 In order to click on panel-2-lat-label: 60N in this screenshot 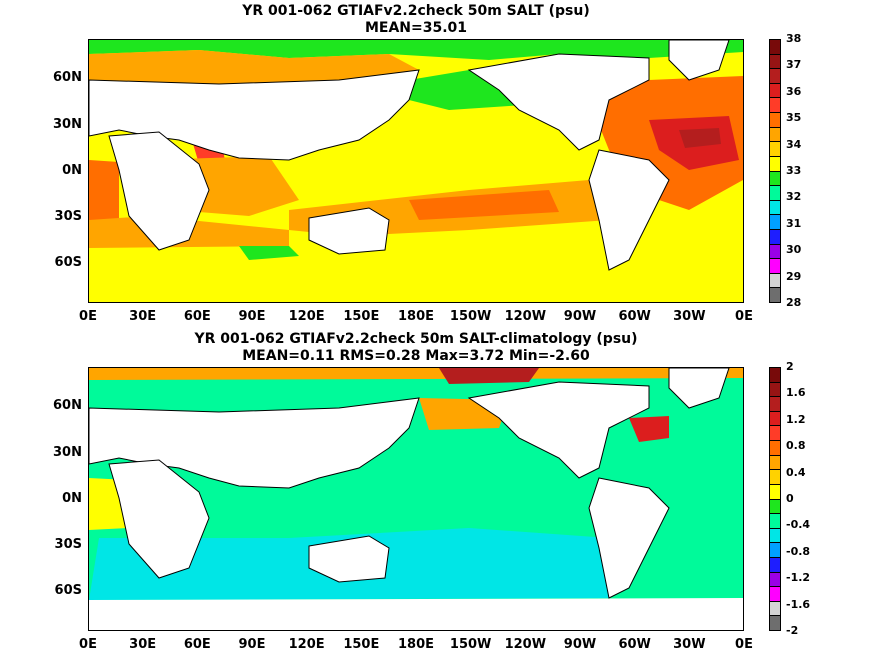, I will do `click(67, 405)`.